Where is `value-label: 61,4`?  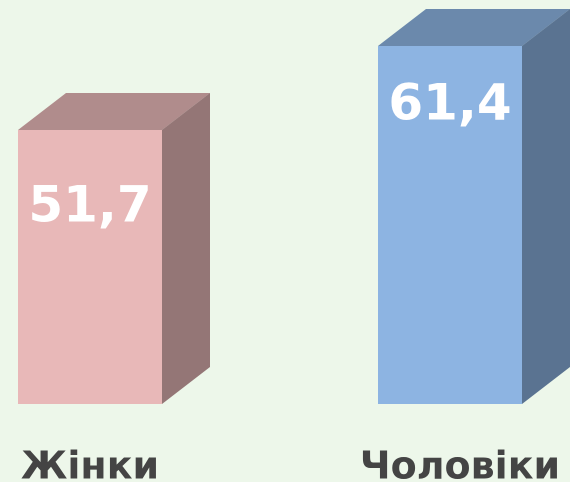 value-label: 61,4 is located at coordinates (449, 102).